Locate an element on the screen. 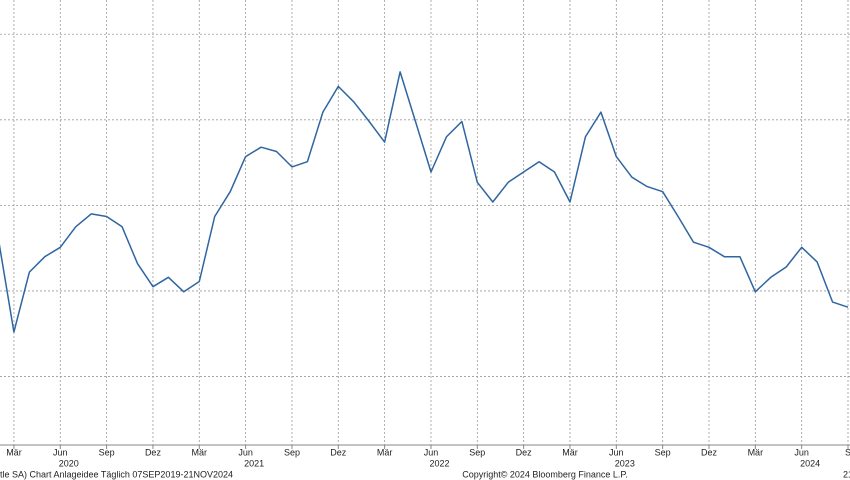 The width and height of the screenshot is (850, 480). footer-right: 21 is located at coordinates (846, 474).